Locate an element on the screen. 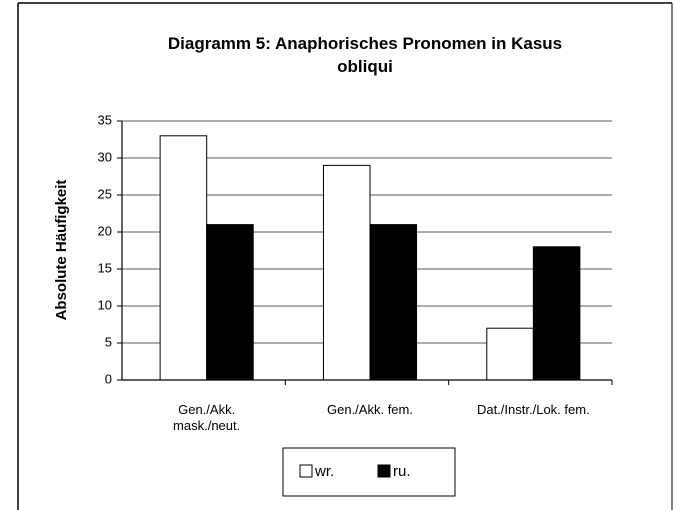  y-axis-label: Absolute Häufigkeit is located at coordinates (61, 250).